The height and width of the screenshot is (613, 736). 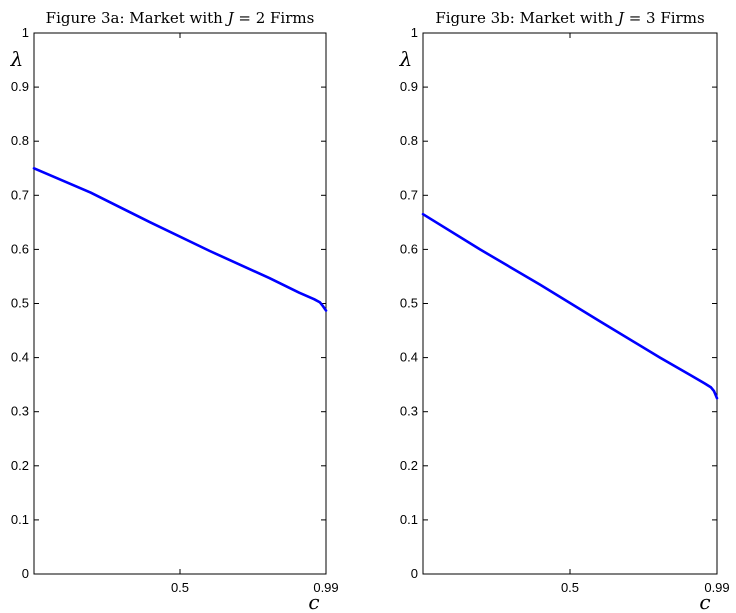 What do you see at coordinates (274, 18) in the screenshot?
I see `chart-title-suffix: = 2 Firms` at bounding box center [274, 18].